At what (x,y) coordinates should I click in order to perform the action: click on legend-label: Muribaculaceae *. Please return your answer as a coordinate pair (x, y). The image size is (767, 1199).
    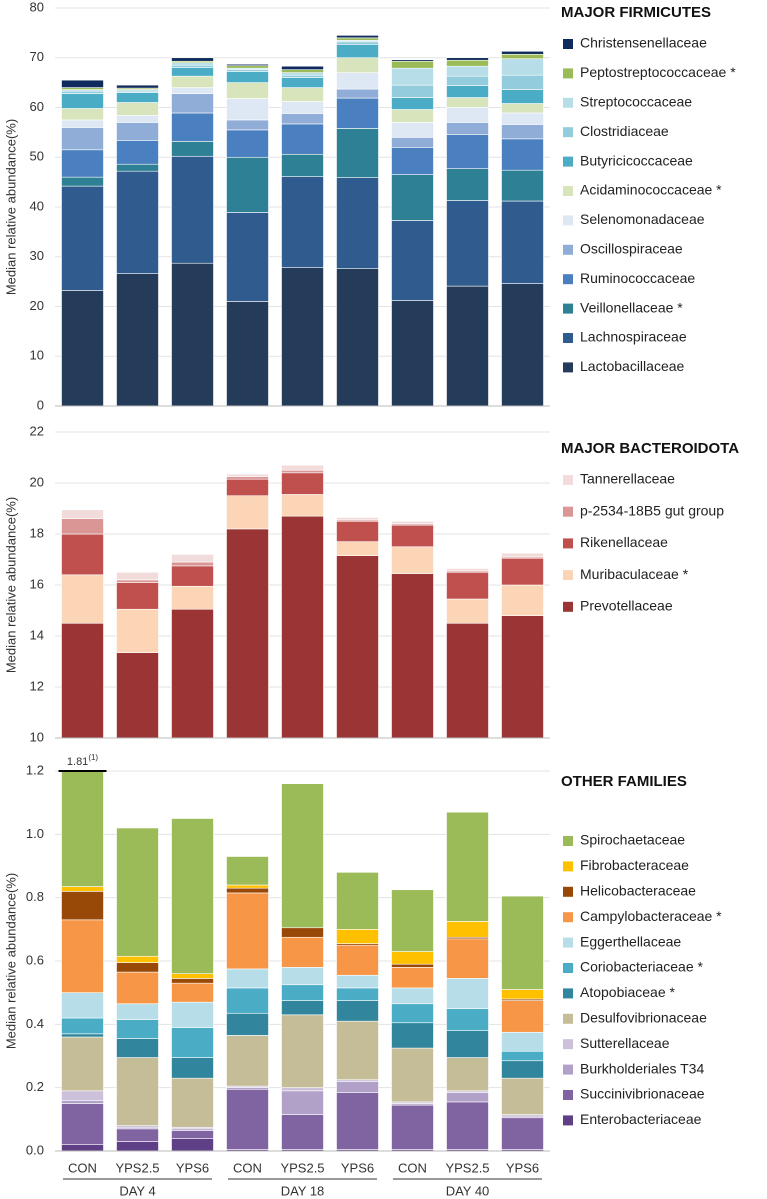
    Looking at the image, I should click on (634, 574).